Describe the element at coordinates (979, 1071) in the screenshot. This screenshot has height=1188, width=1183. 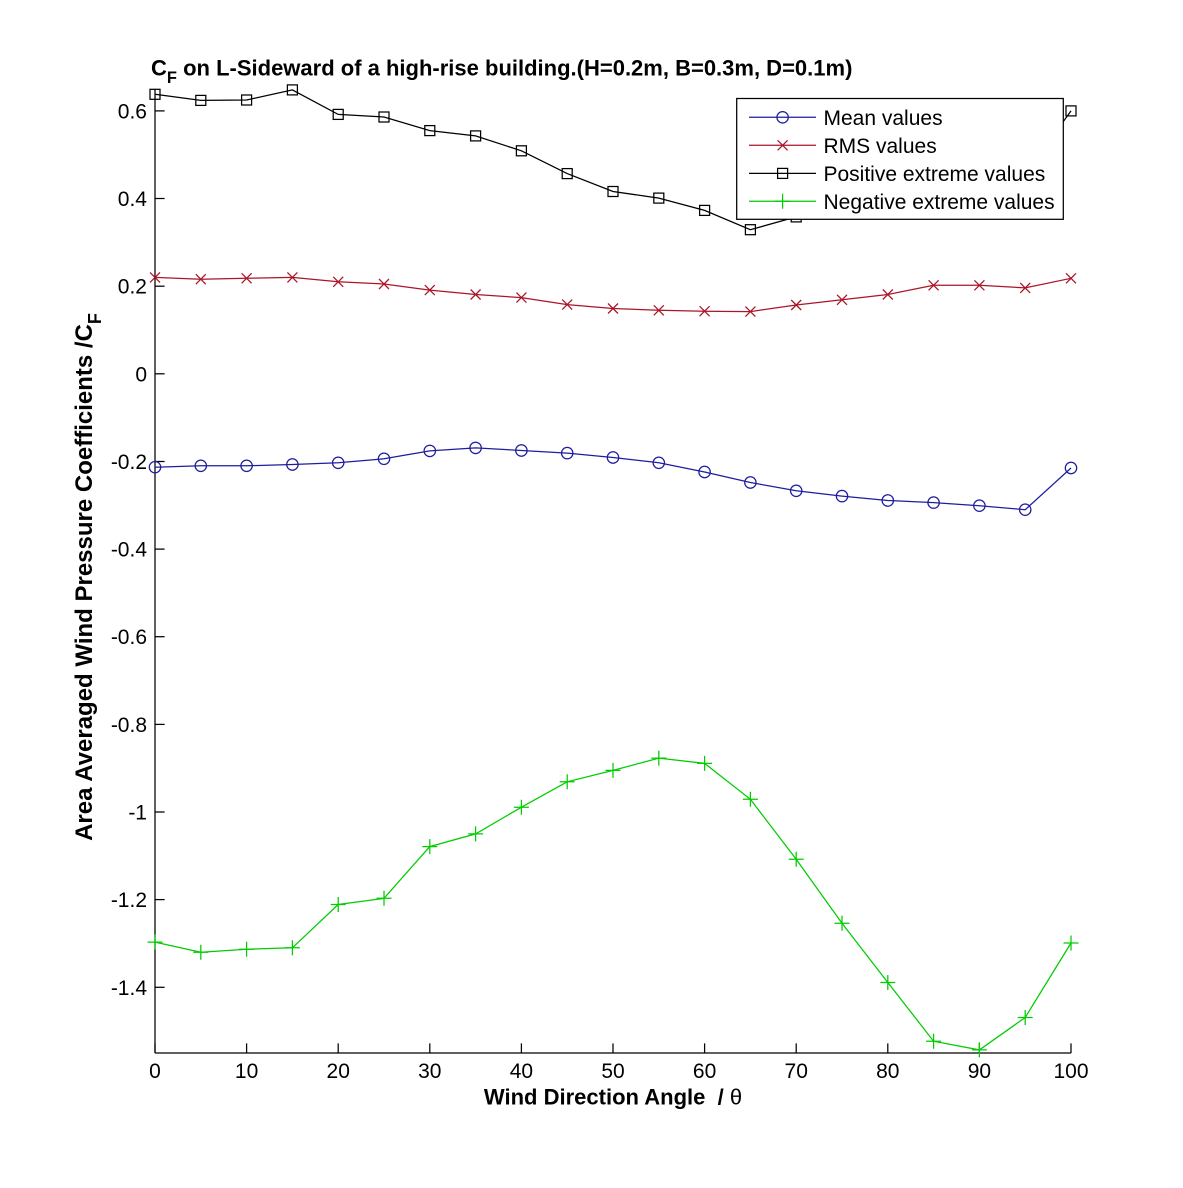
I see `svg-text: 90` at that location.